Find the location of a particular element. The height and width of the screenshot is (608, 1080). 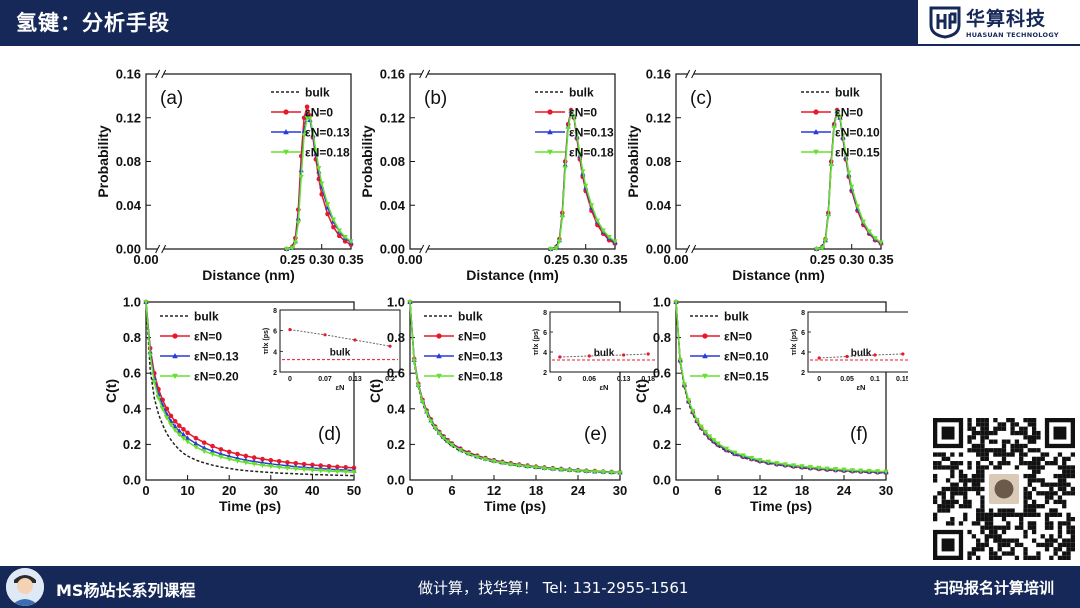

legend-label: εN=0.18 is located at coordinates (480, 377).